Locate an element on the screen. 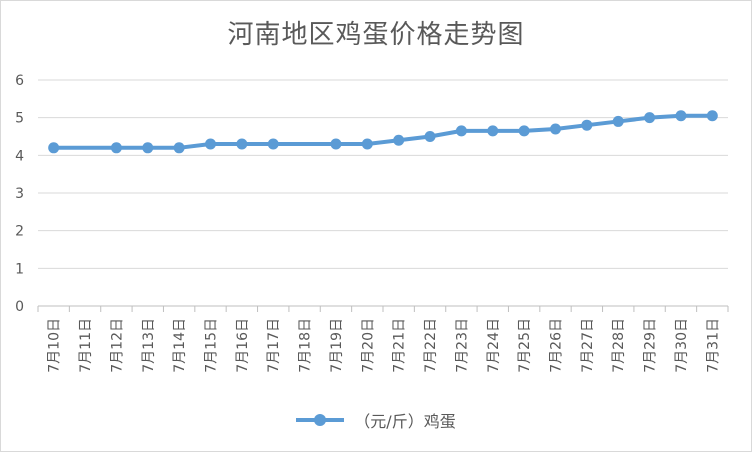  x-tick-label: 7月25日 is located at coordinates (525, 345).